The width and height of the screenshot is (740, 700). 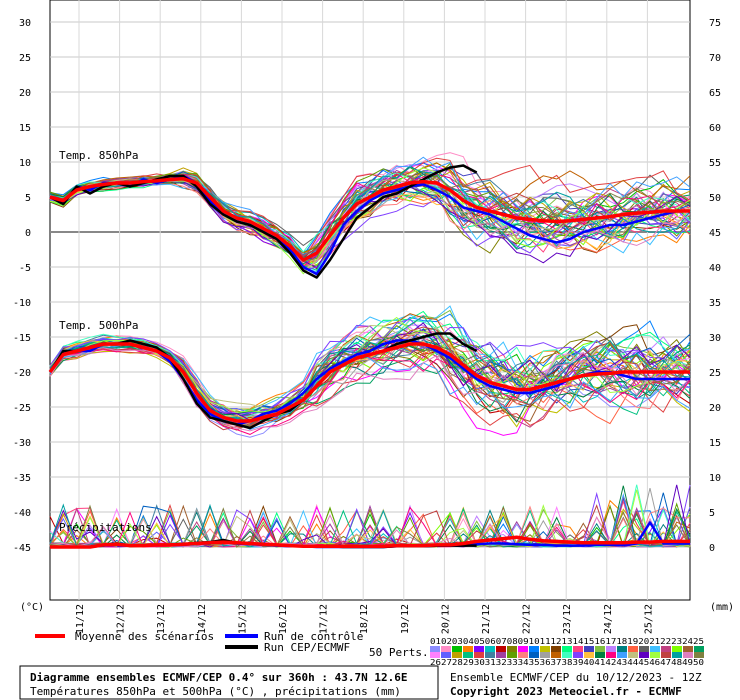 What do you see at coordinates (22, 548) in the screenshot?
I see `left-tick-label: -45` at bounding box center [22, 548].